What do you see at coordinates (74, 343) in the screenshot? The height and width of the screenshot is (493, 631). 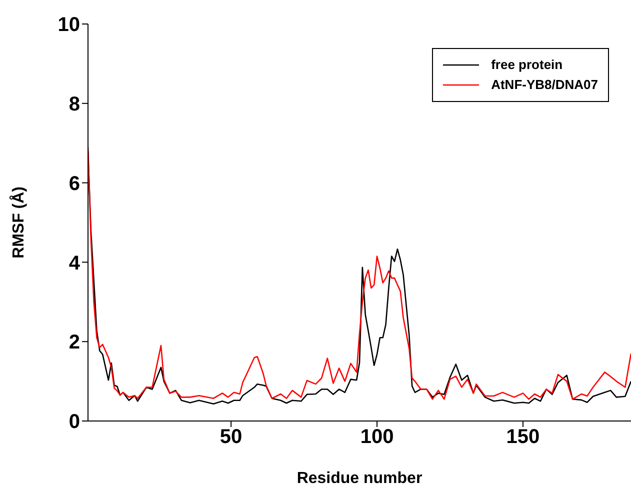 I see `y-tick-label: 2` at bounding box center [74, 343].